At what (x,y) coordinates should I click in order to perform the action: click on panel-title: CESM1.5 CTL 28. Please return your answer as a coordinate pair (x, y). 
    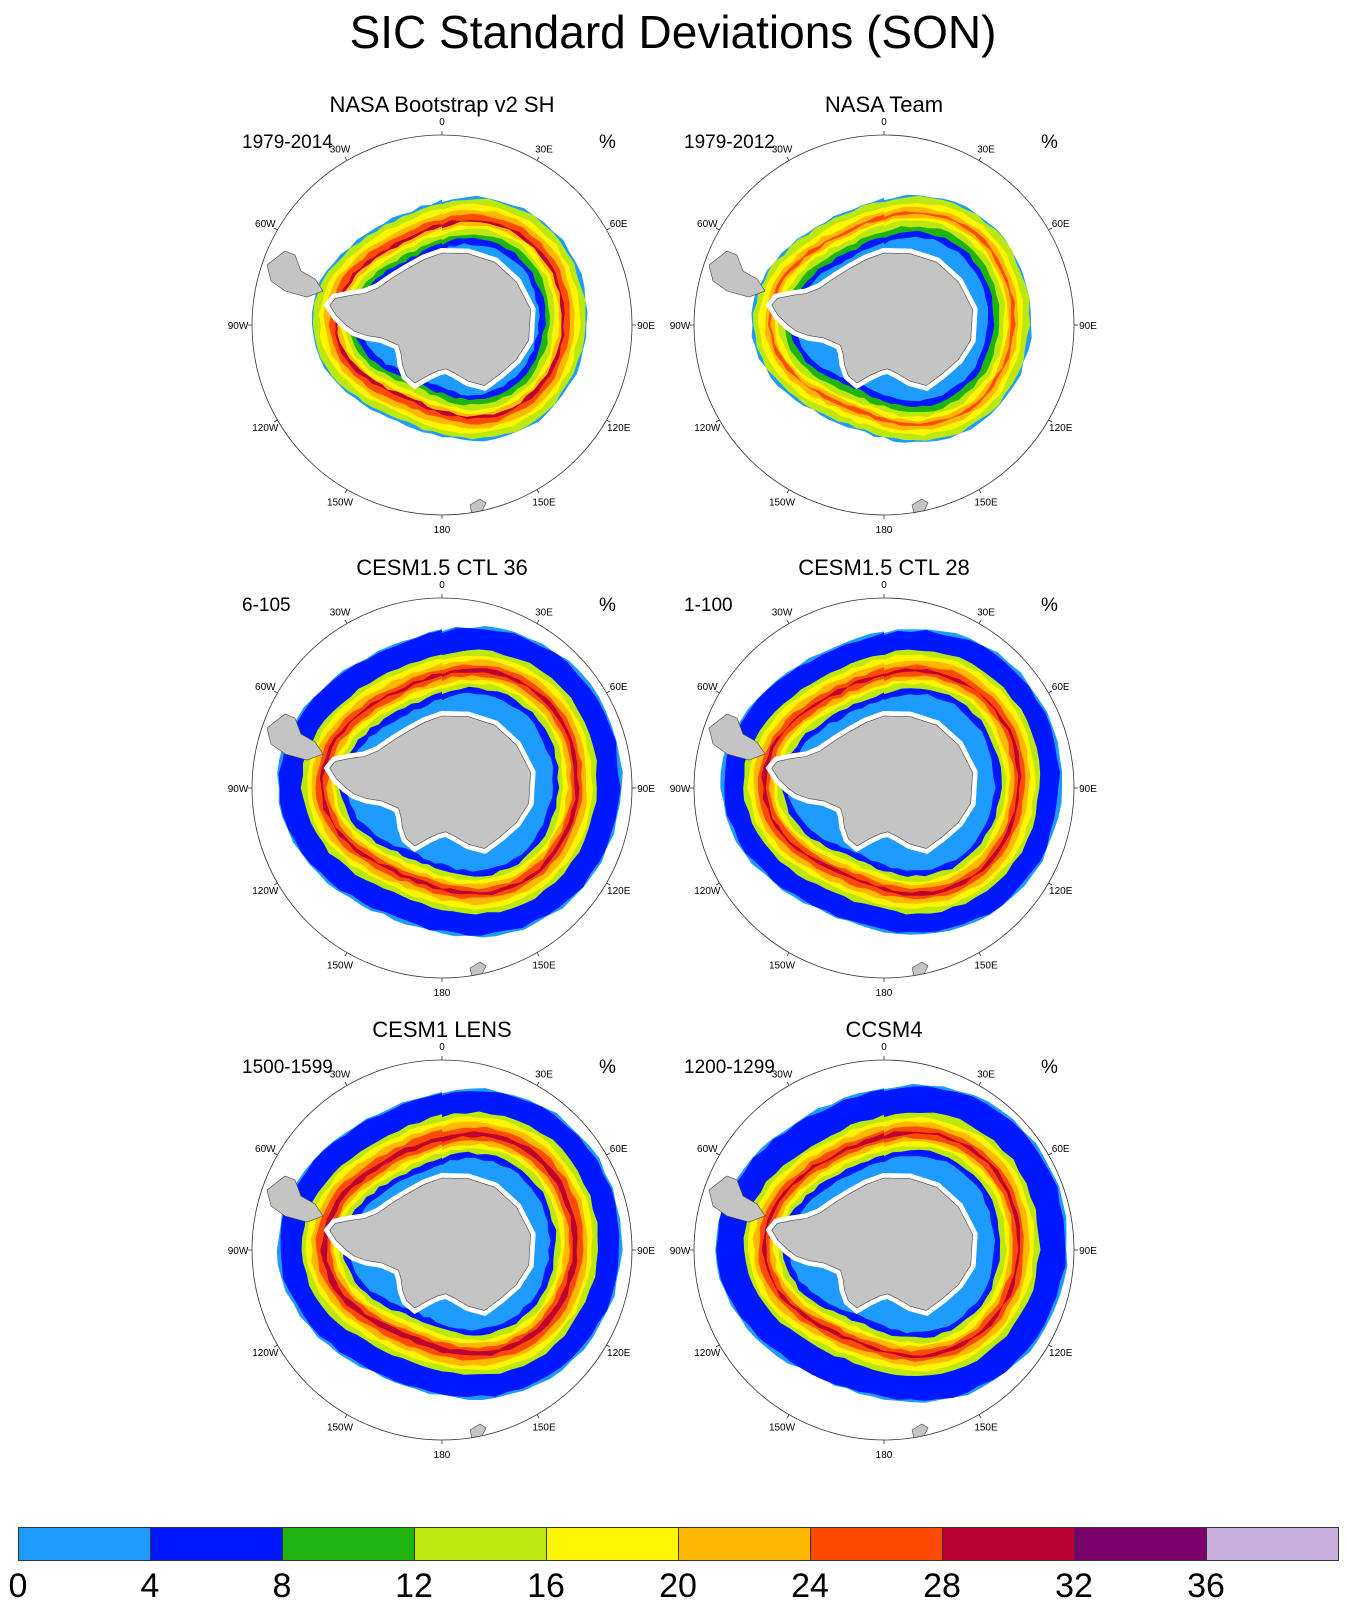
    Looking at the image, I should click on (884, 567).